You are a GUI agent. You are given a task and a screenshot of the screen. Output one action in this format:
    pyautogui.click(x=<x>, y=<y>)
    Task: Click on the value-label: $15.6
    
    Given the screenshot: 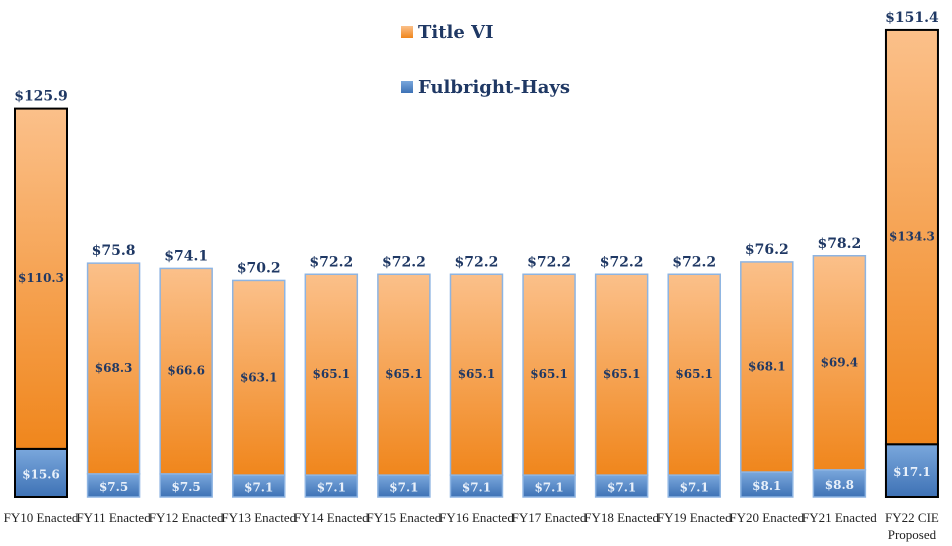 What is the action you would take?
    pyautogui.click(x=41, y=474)
    